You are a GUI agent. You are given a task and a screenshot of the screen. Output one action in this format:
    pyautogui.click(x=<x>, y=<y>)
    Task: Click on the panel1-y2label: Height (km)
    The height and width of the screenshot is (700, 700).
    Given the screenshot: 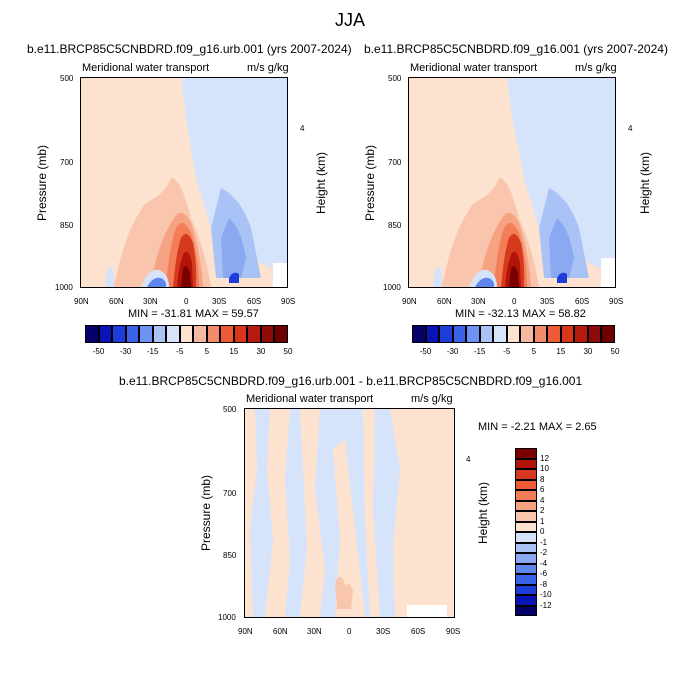 What is the action you would take?
    pyautogui.click(x=321, y=183)
    